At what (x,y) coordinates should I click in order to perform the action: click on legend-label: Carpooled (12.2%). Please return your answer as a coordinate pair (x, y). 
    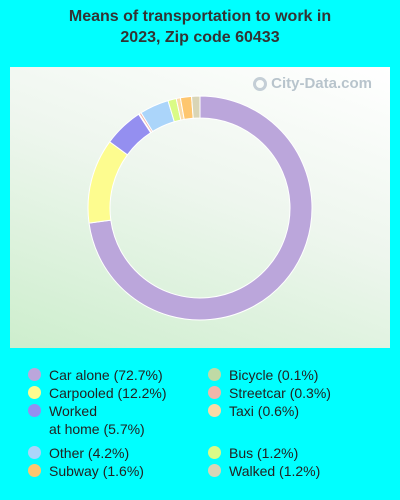
    Looking at the image, I should click on (108, 393).